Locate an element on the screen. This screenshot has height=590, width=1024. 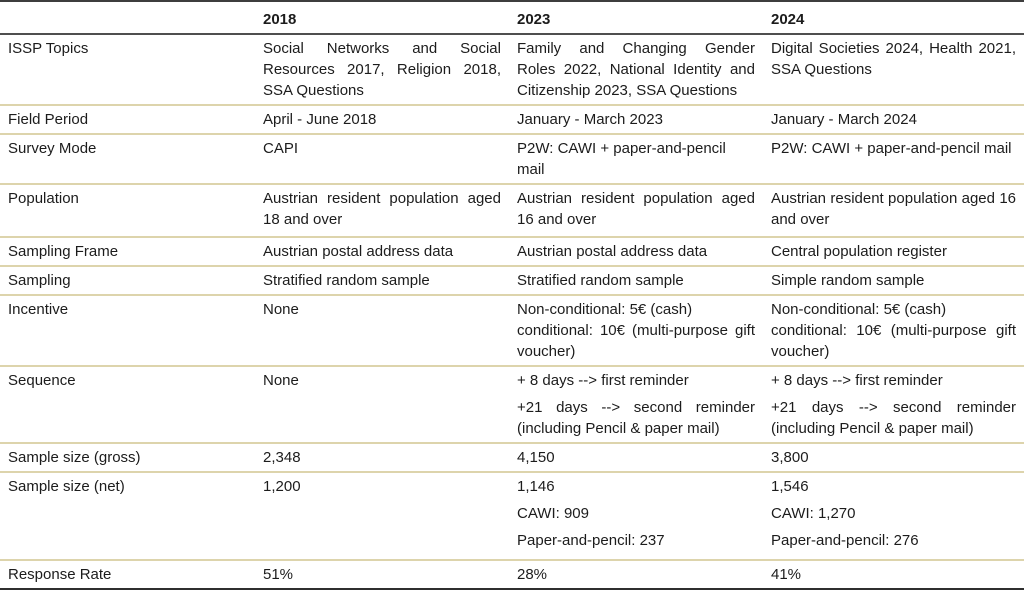
row-label: Sequence is located at coordinates (42, 380).